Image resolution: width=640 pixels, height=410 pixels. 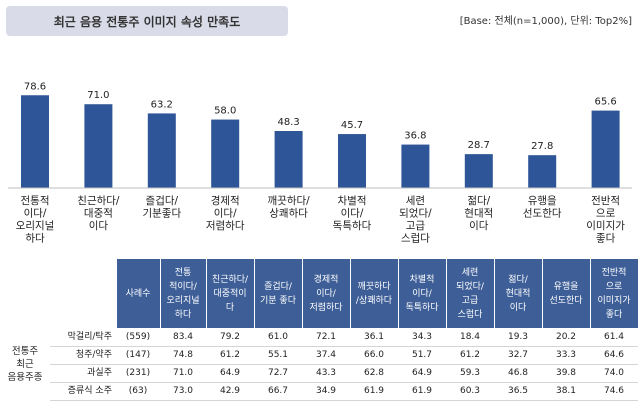 What do you see at coordinates (230, 337) in the screenshot?
I see `table-cell: 79.2` at bounding box center [230, 337].